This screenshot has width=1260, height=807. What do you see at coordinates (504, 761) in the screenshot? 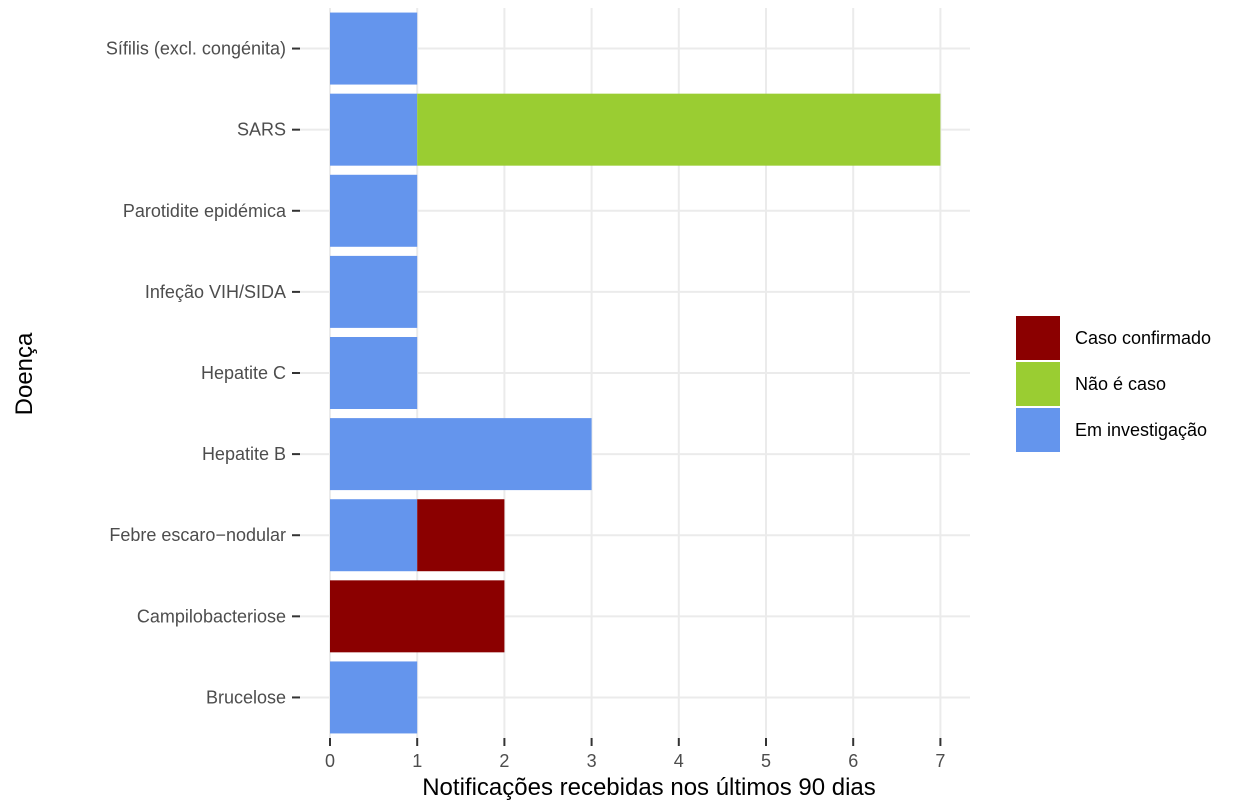
I see `x-tick-label: 2` at bounding box center [504, 761].